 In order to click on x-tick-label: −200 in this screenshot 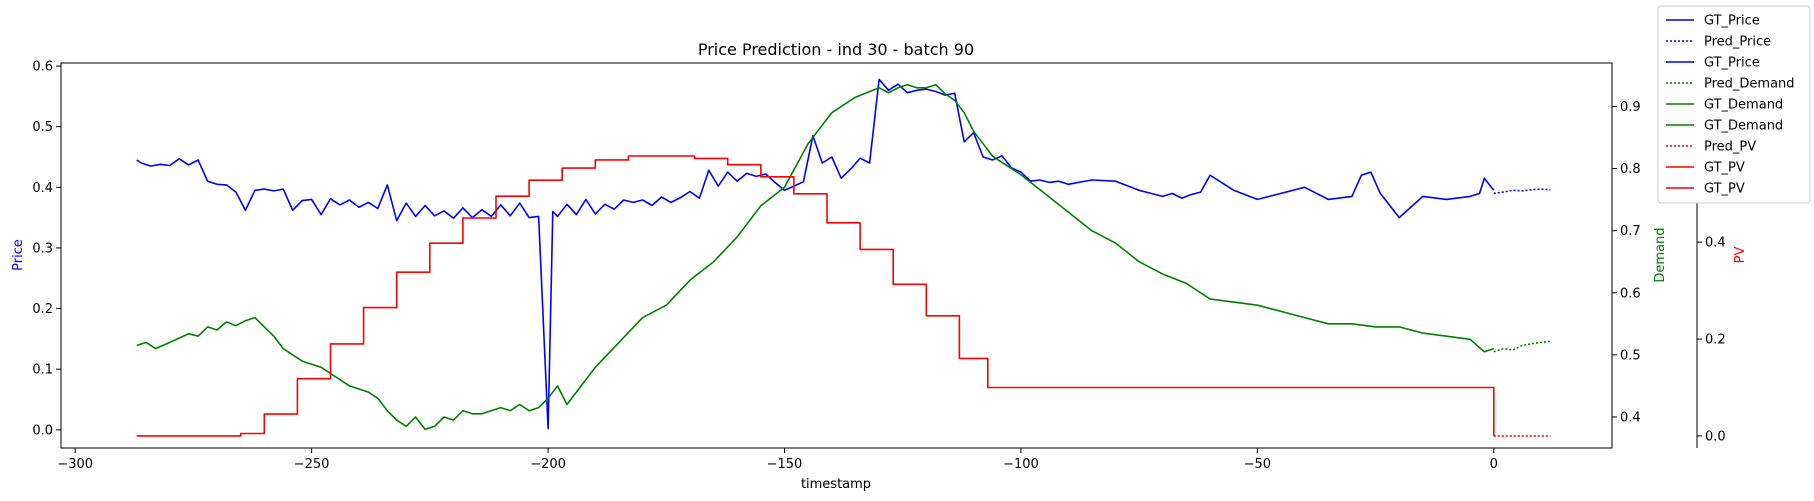, I will do `click(548, 464)`.